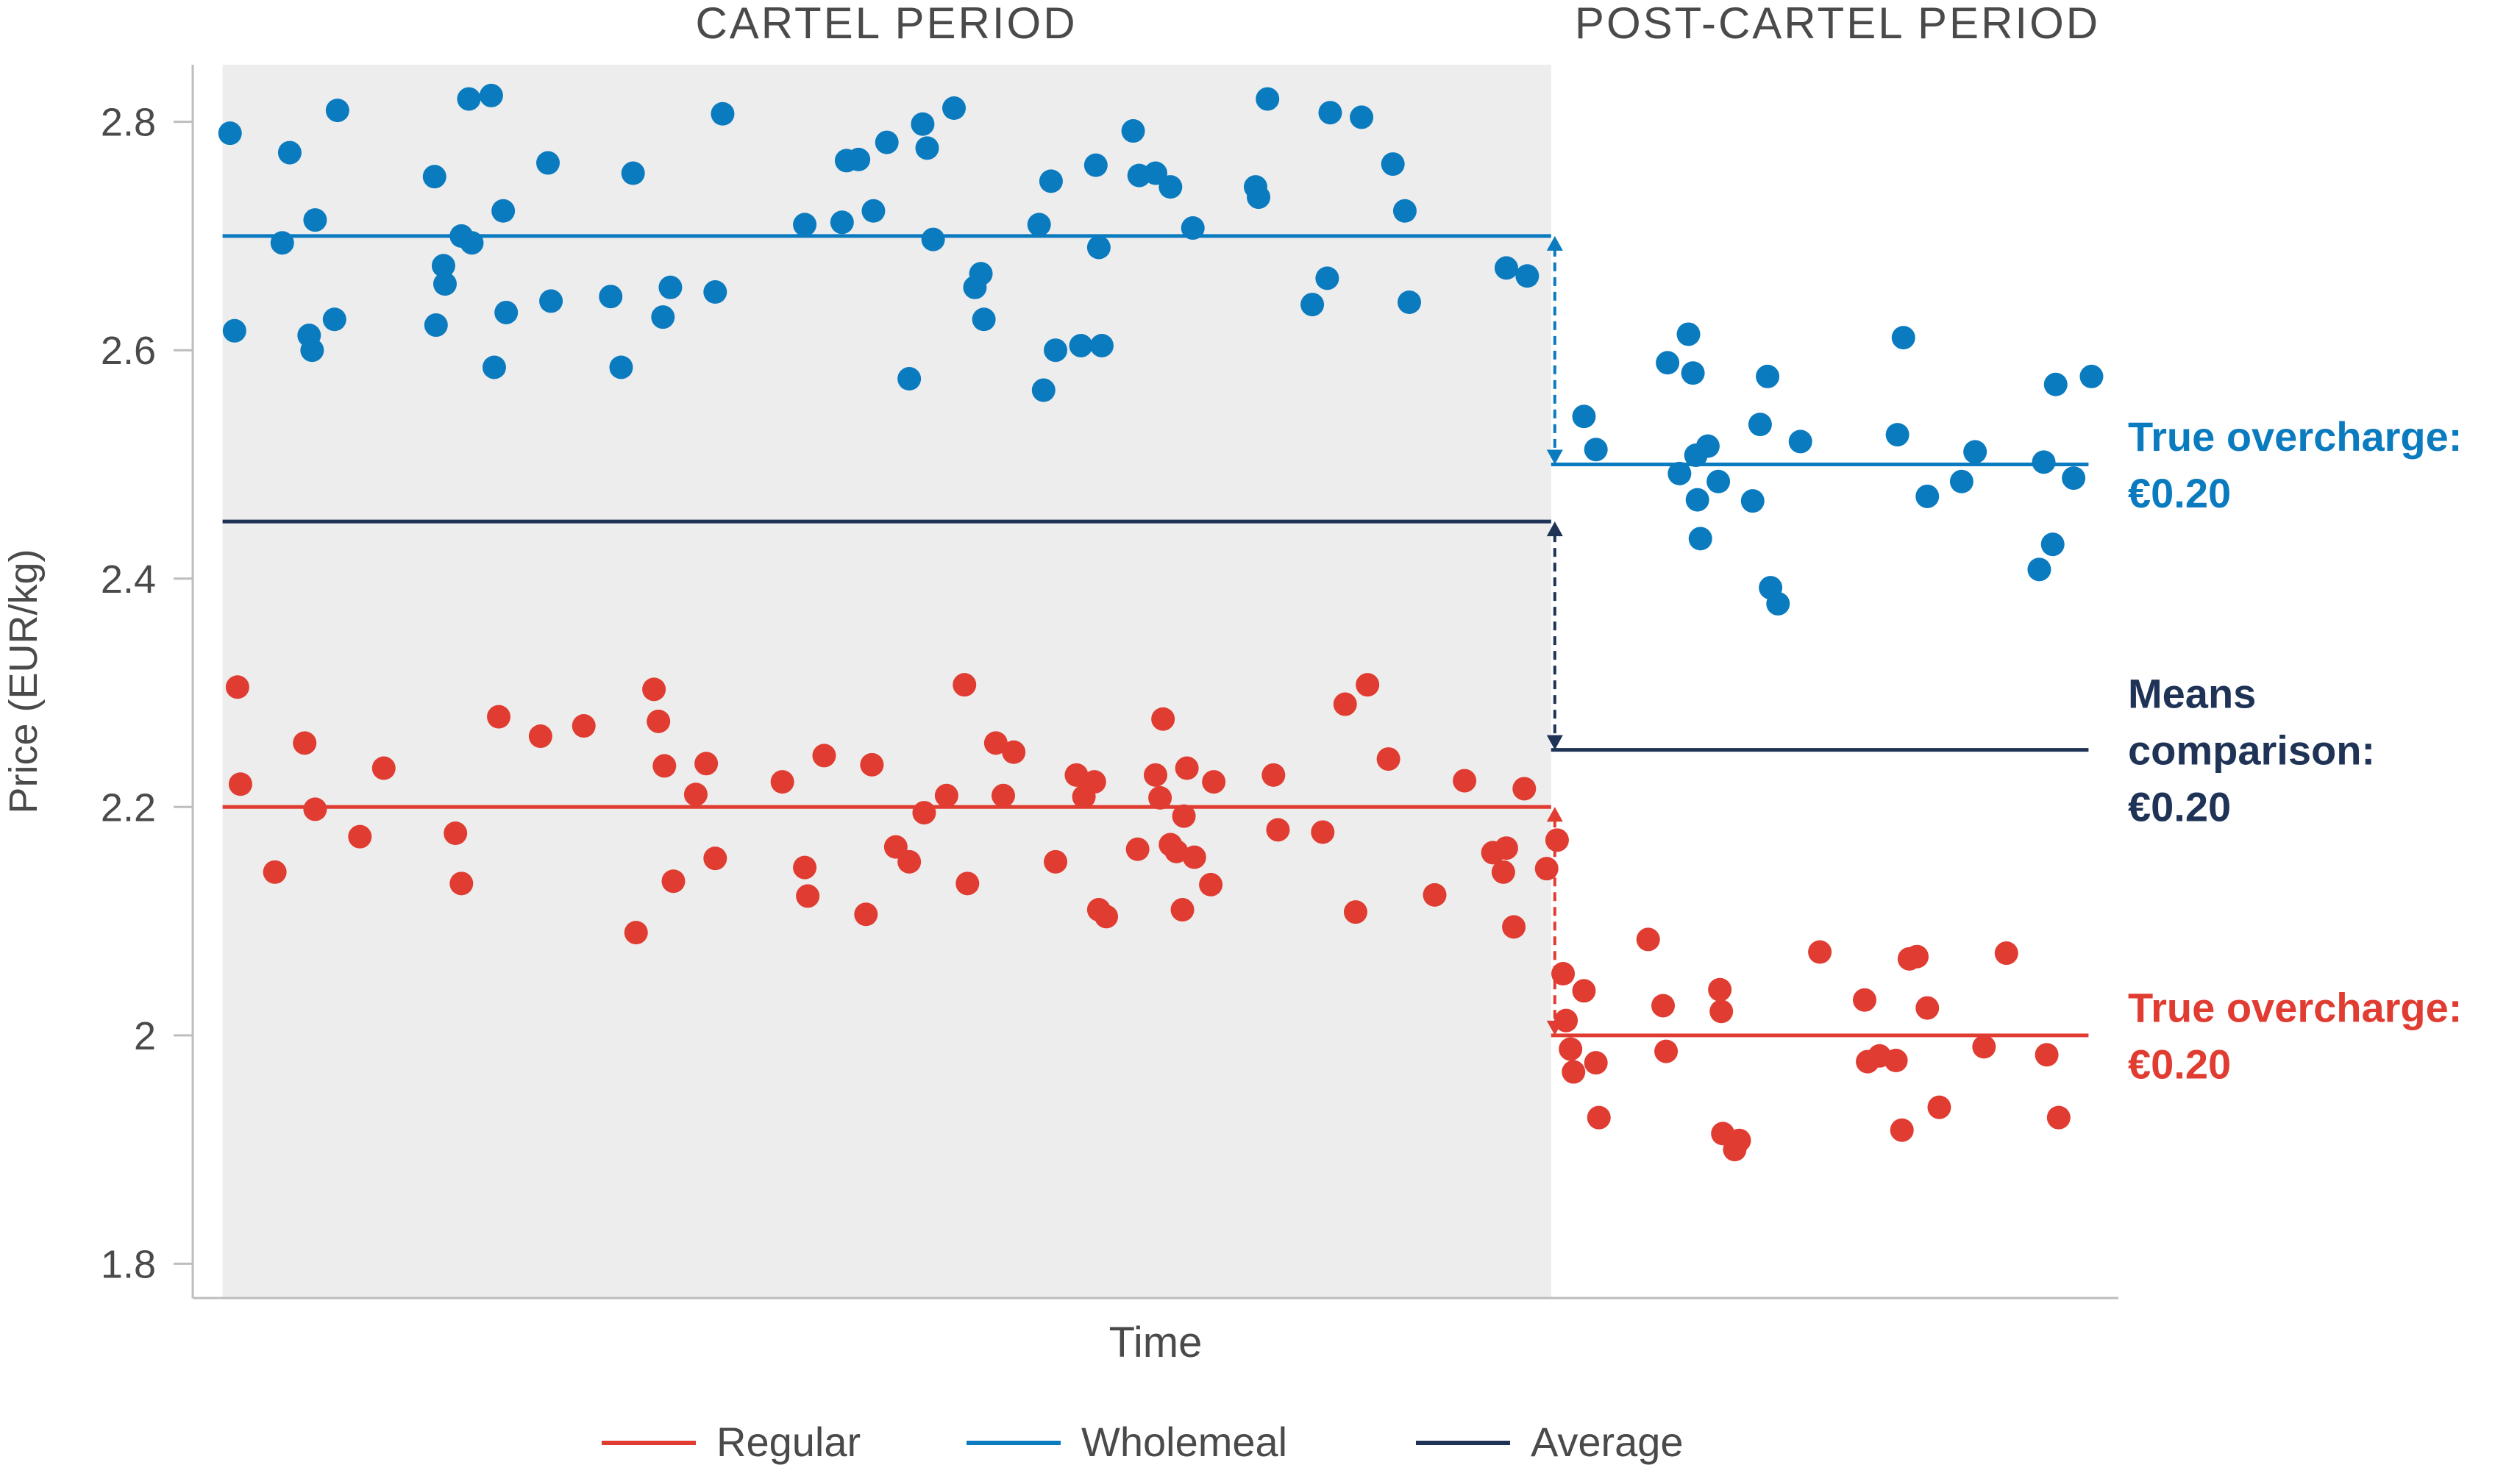 This screenshot has width=2520, height=1476. I want to click on annotation-average-line-2: €0.20, so click(2179, 807).